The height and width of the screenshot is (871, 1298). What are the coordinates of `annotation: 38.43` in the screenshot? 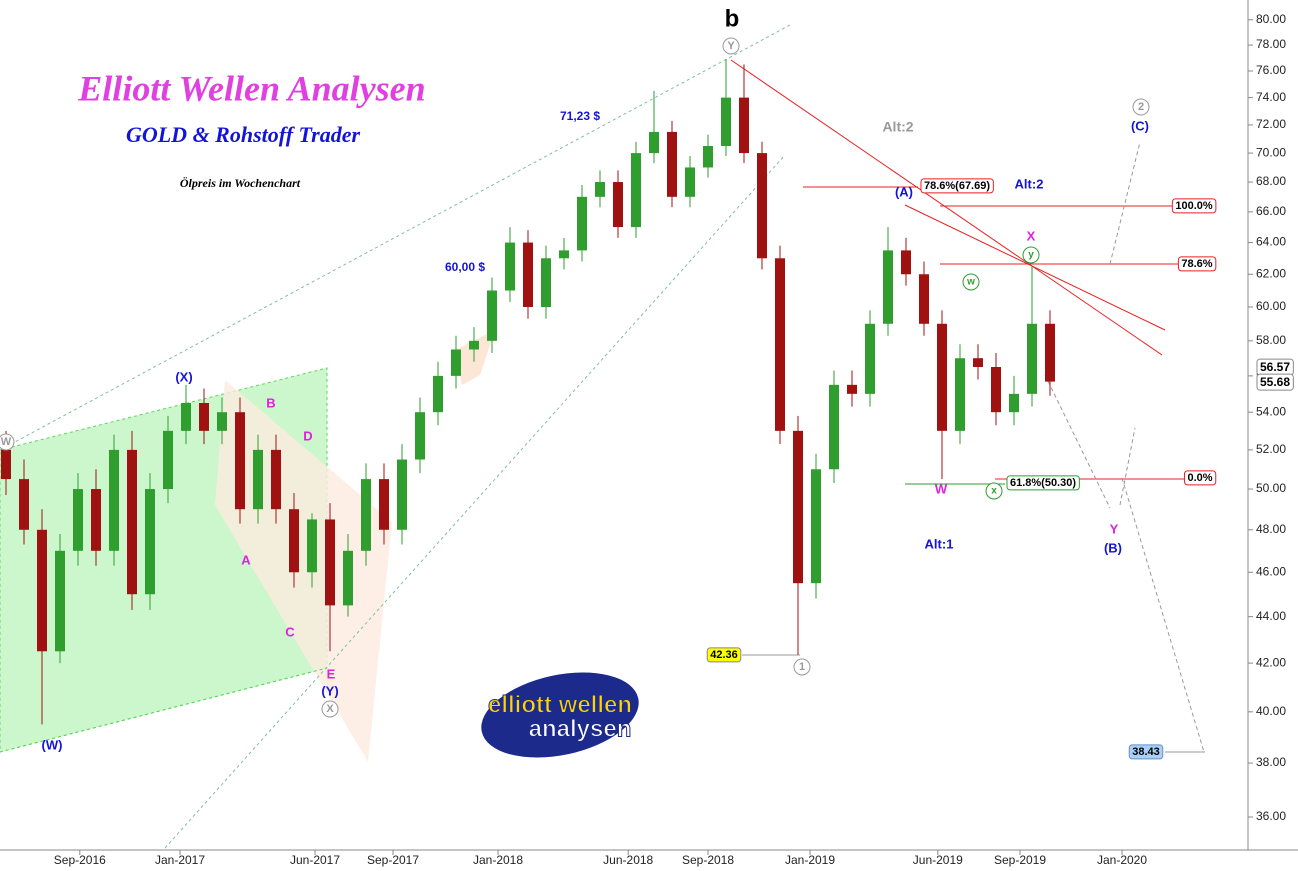 It's located at (1146, 752).